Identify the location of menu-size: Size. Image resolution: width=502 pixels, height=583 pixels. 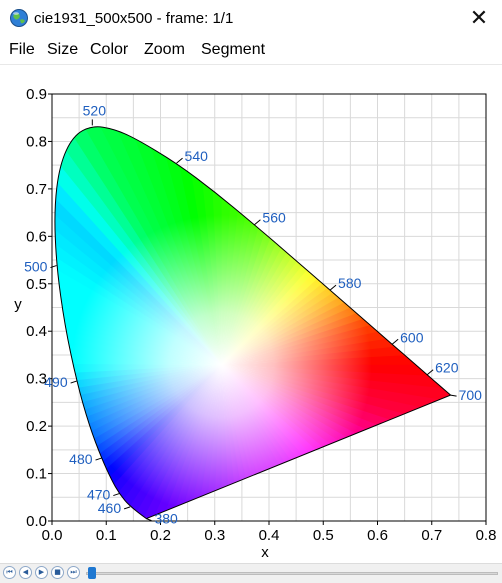
(63, 49).